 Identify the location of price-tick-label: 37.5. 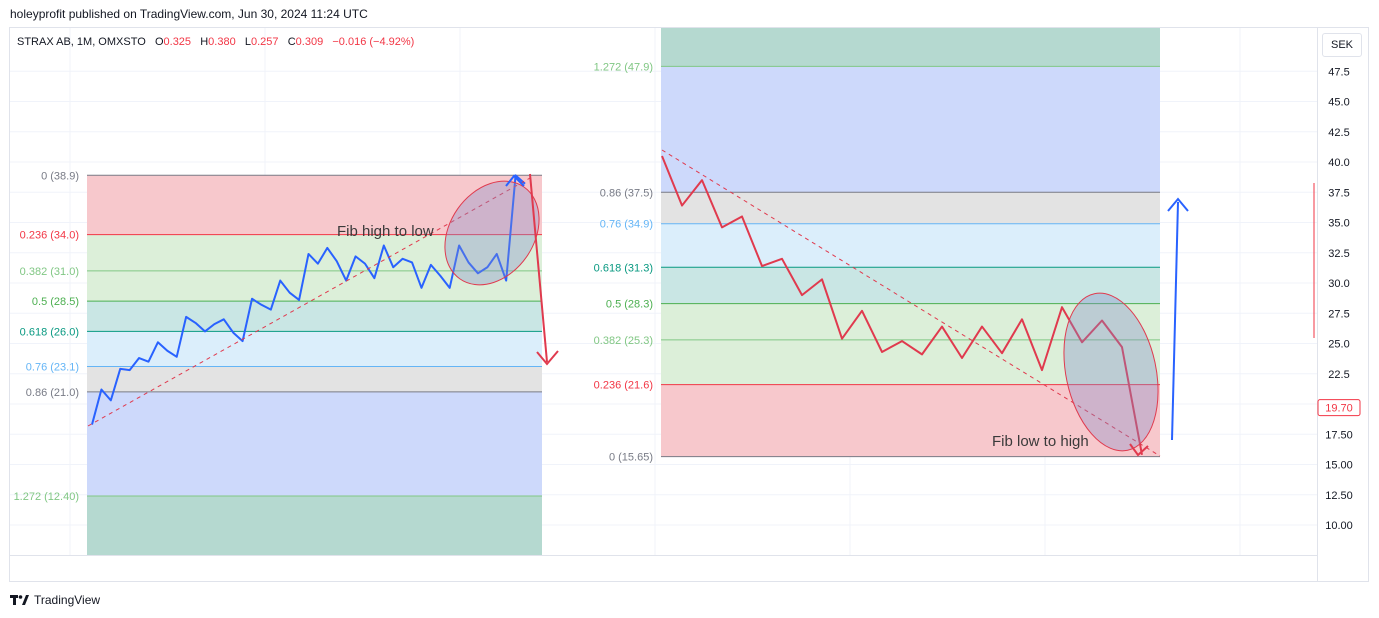
(1338, 193).